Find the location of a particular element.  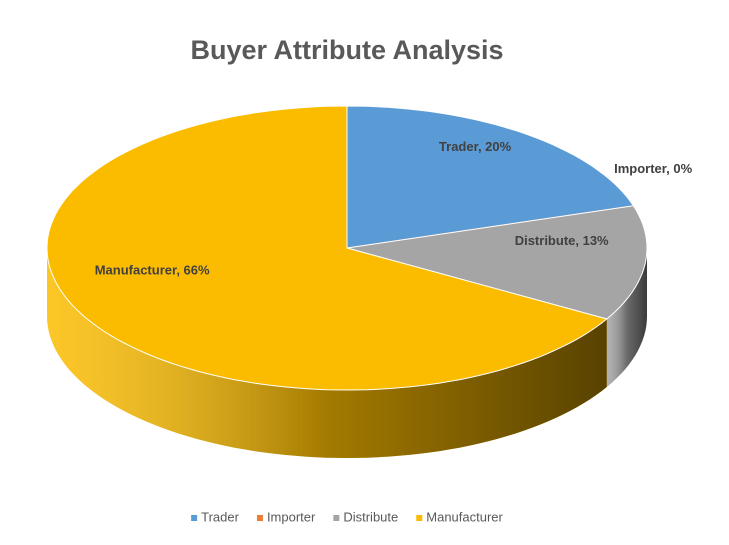

data-label: Distribute, 13% is located at coordinates (562, 240).